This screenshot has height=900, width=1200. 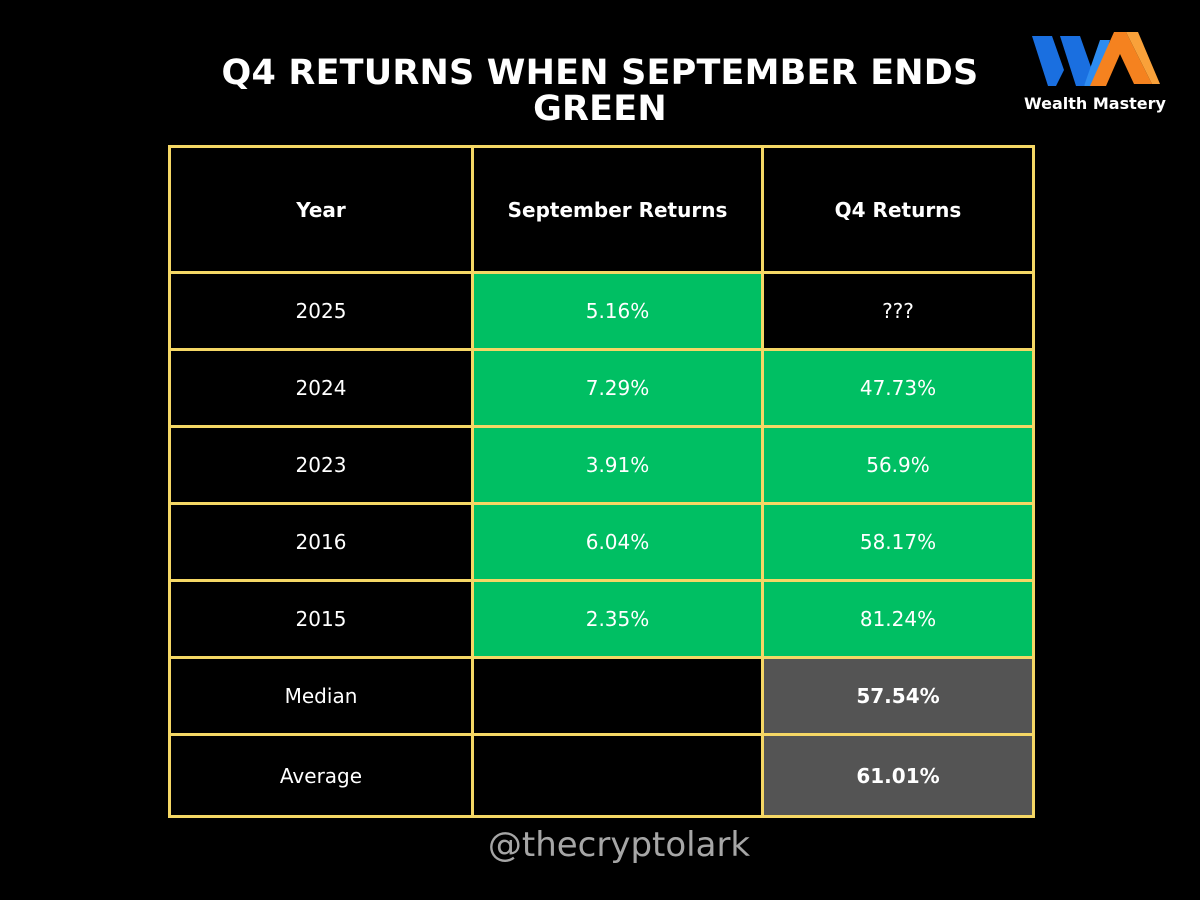 I want to click on year-cell: 2024, so click(x=321, y=388).